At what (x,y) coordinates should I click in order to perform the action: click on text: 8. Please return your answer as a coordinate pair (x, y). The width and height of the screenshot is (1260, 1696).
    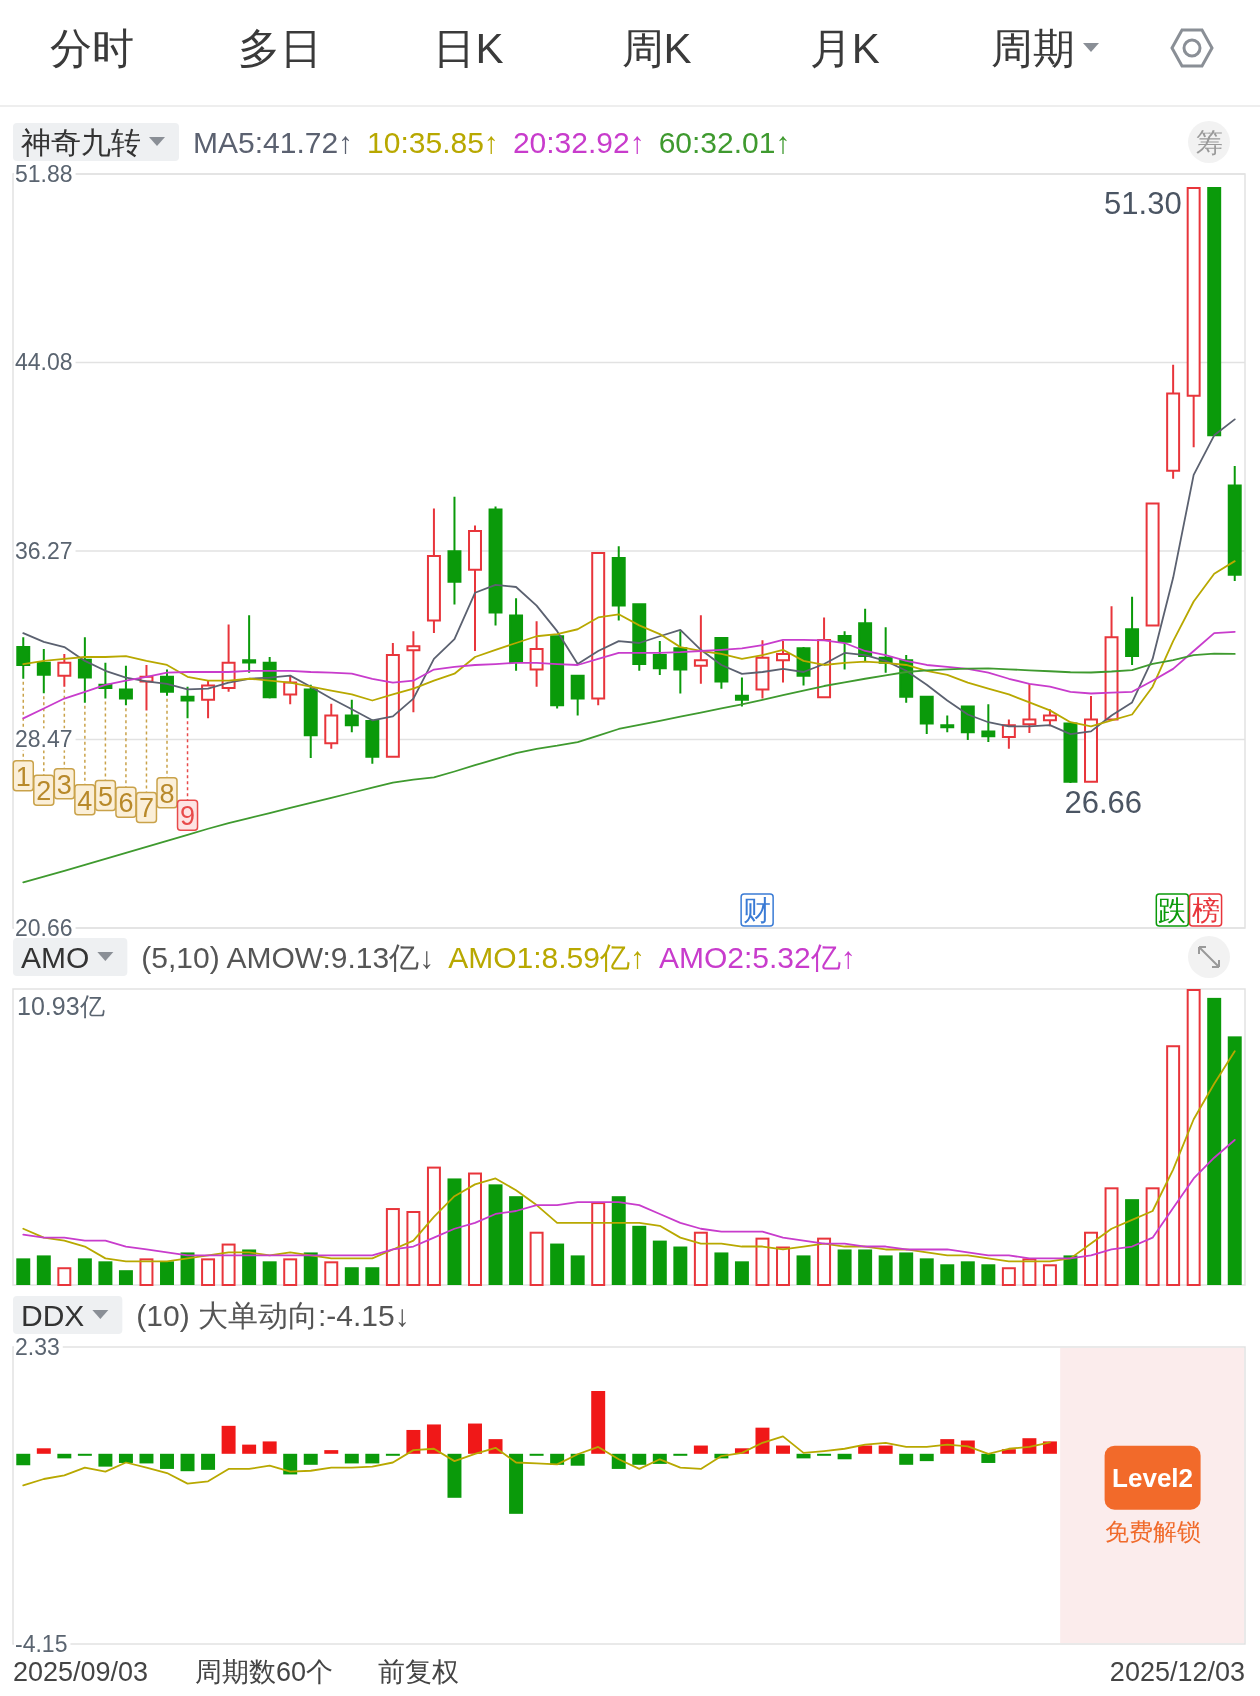
    Looking at the image, I should click on (167, 793).